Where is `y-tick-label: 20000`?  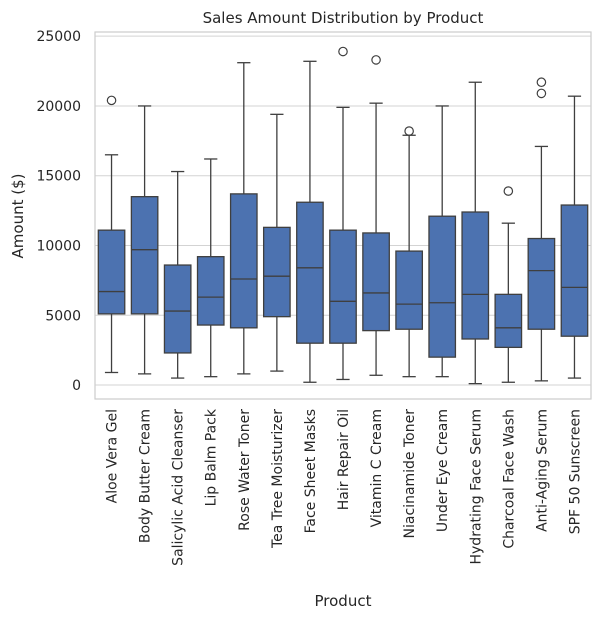 y-tick-label: 20000 is located at coordinates (58, 107).